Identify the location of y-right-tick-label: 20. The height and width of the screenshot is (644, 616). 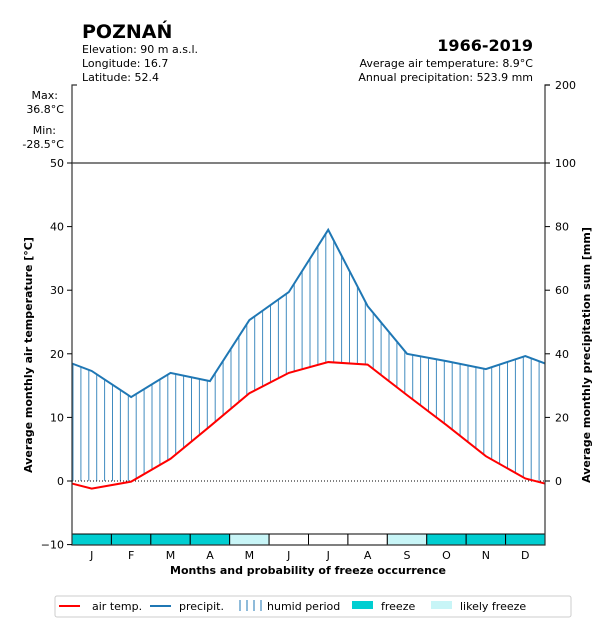
(562, 417).